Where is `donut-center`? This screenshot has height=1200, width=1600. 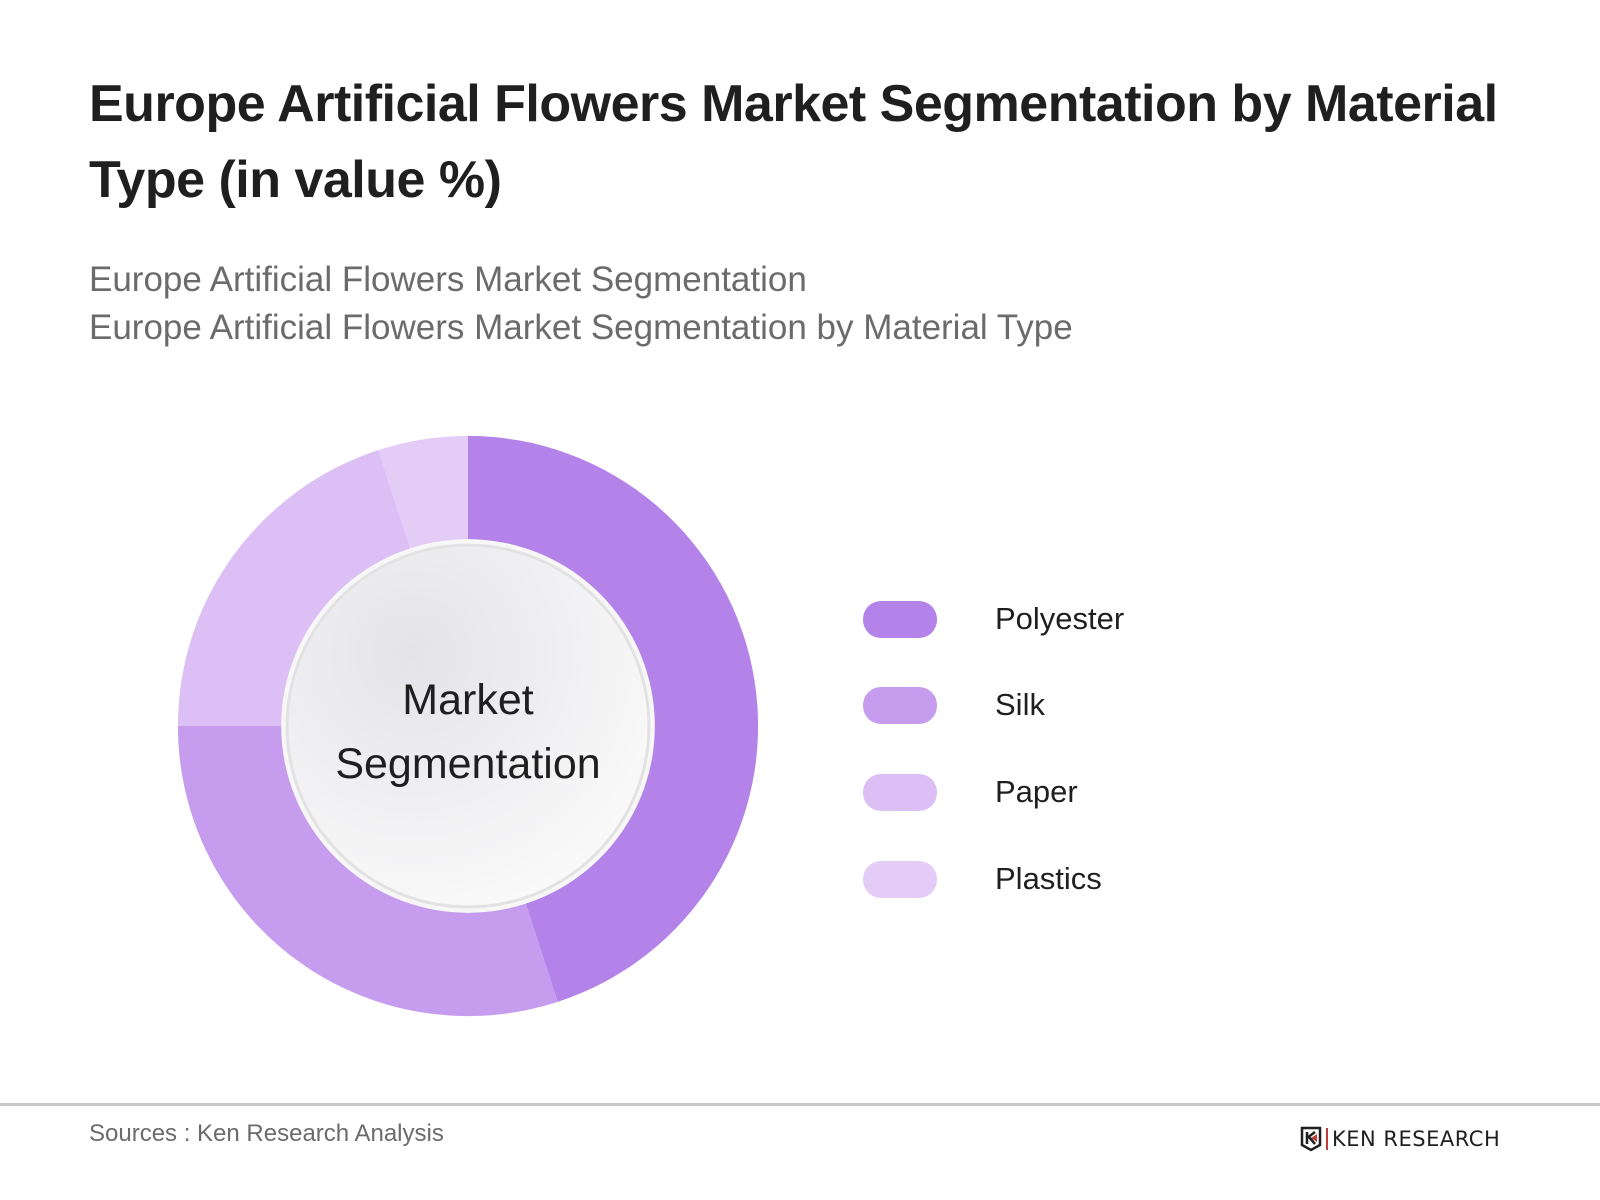 donut-center is located at coordinates (468, 726).